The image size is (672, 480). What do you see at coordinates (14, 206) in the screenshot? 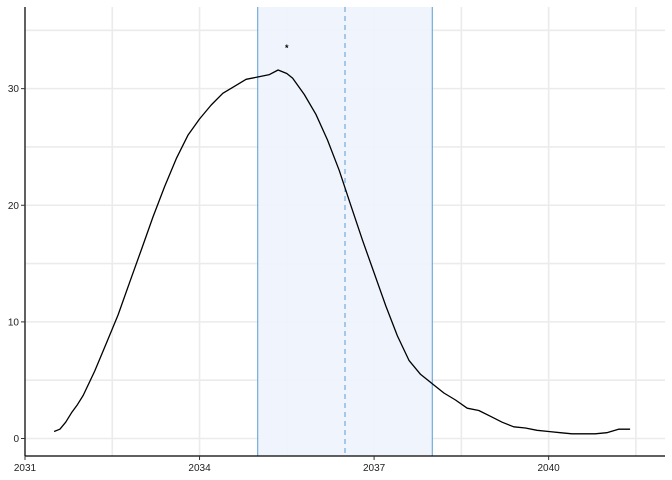
I see `y-tick-label: 20` at bounding box center [14, 206].